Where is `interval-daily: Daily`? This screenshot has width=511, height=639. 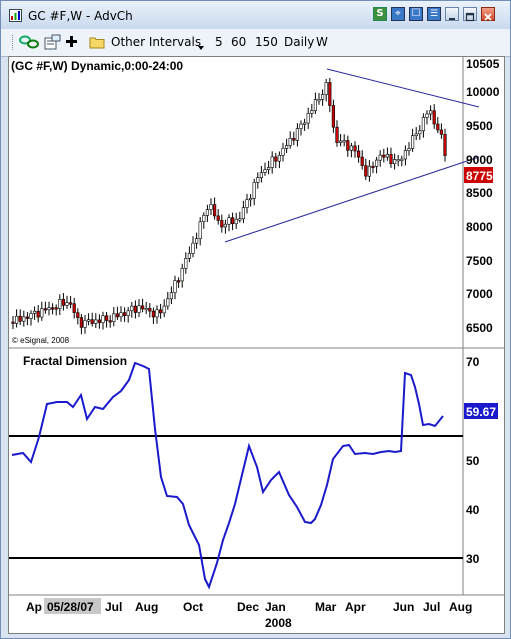 interval-daily: Daily is located at coordinates (299, 42).